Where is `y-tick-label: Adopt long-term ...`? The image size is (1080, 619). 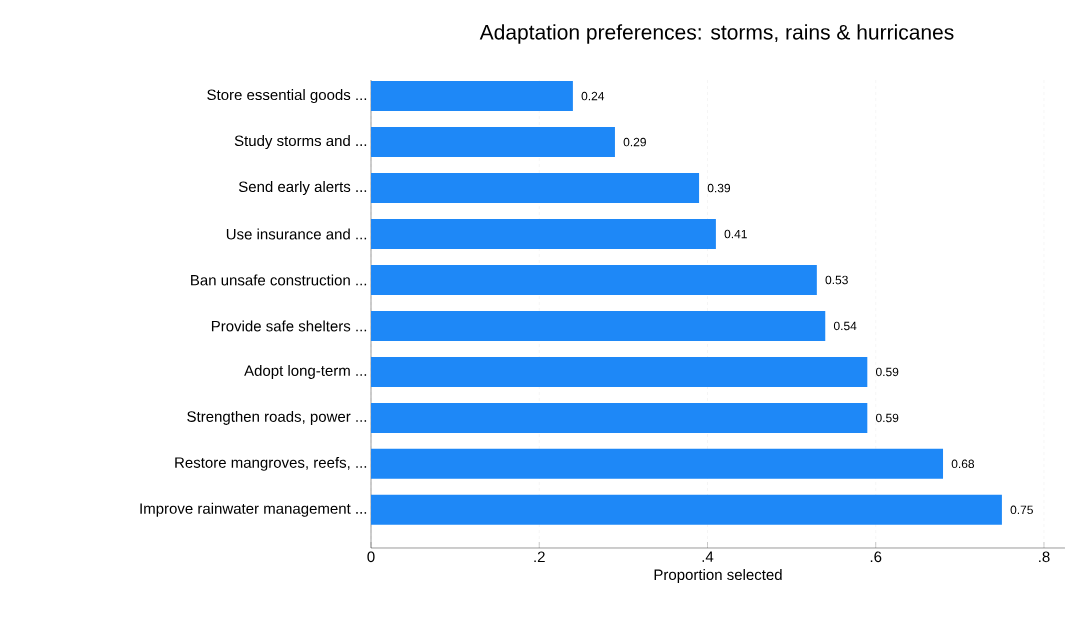 y-tick-label: Adopt long-term ... is located at coordinates (305, 371).